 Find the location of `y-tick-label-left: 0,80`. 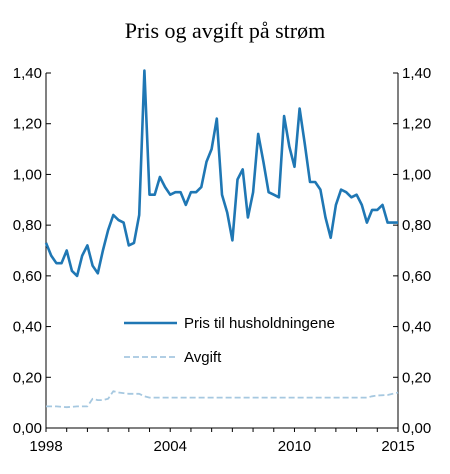

y-tick-label-left: 0,80 is located at coordinates (27, 225).